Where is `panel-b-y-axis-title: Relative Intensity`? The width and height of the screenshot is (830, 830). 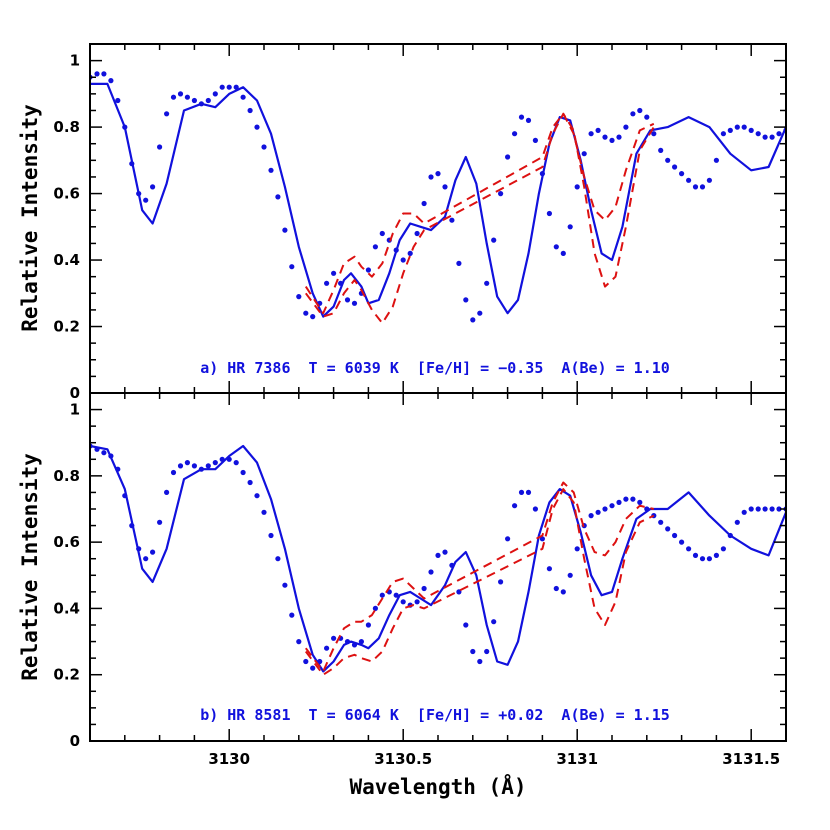 panel-b-y-axis-title: Relative Intensity is located at coordinates (30, 567).